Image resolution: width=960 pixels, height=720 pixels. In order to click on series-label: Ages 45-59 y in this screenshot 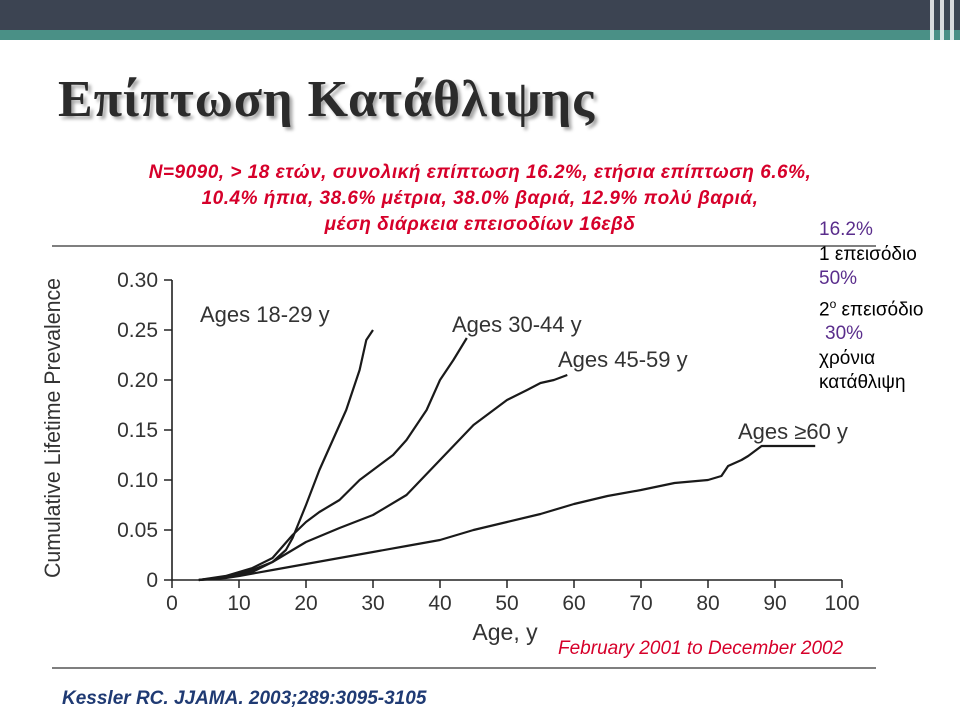, I will do `click(623, 359)`.